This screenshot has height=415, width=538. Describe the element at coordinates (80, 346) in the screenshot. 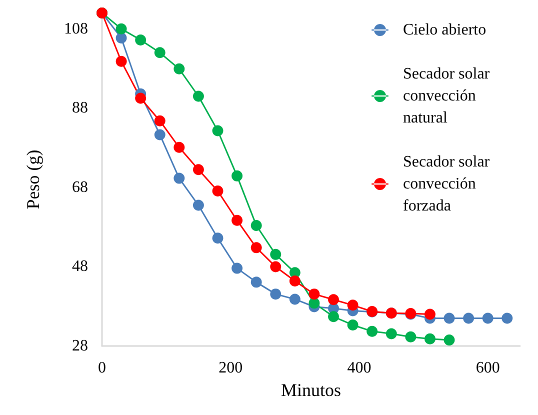

I see `y-tick-label: 28` at that location.